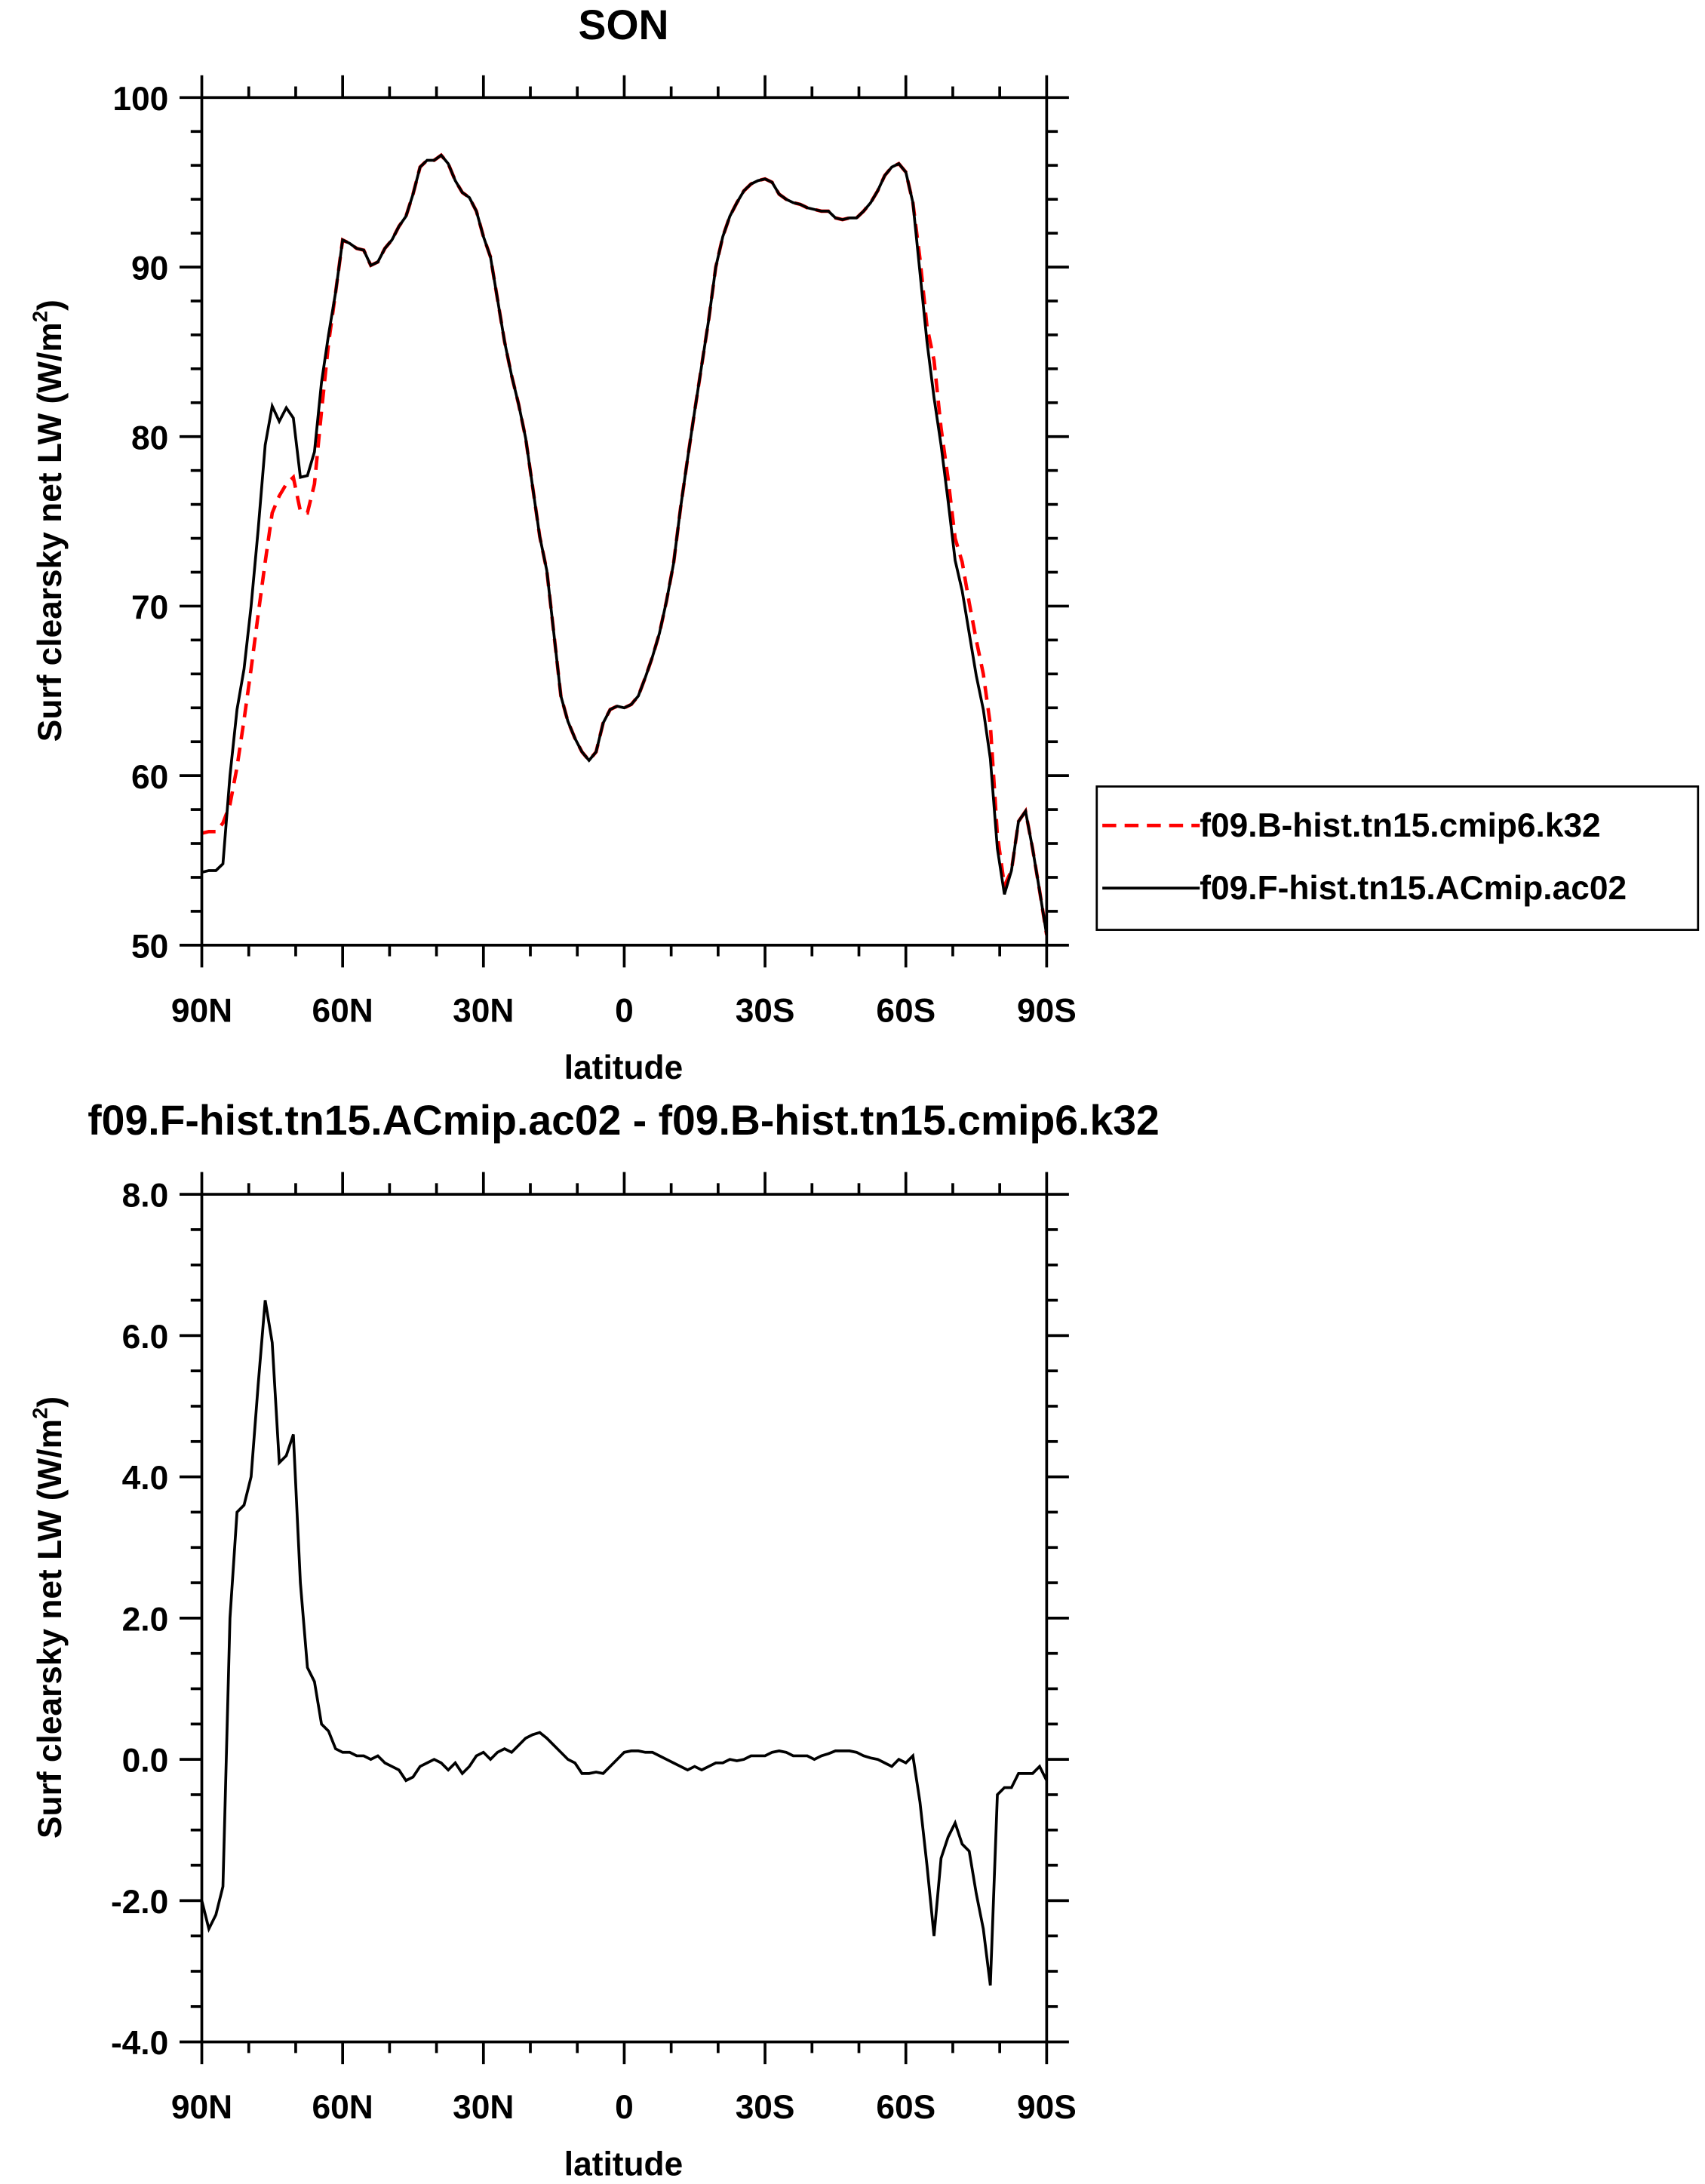 Image resolution: width=1705 pixels, height=2184 pixels. I want to click on legend-box, so click(1397, 858).